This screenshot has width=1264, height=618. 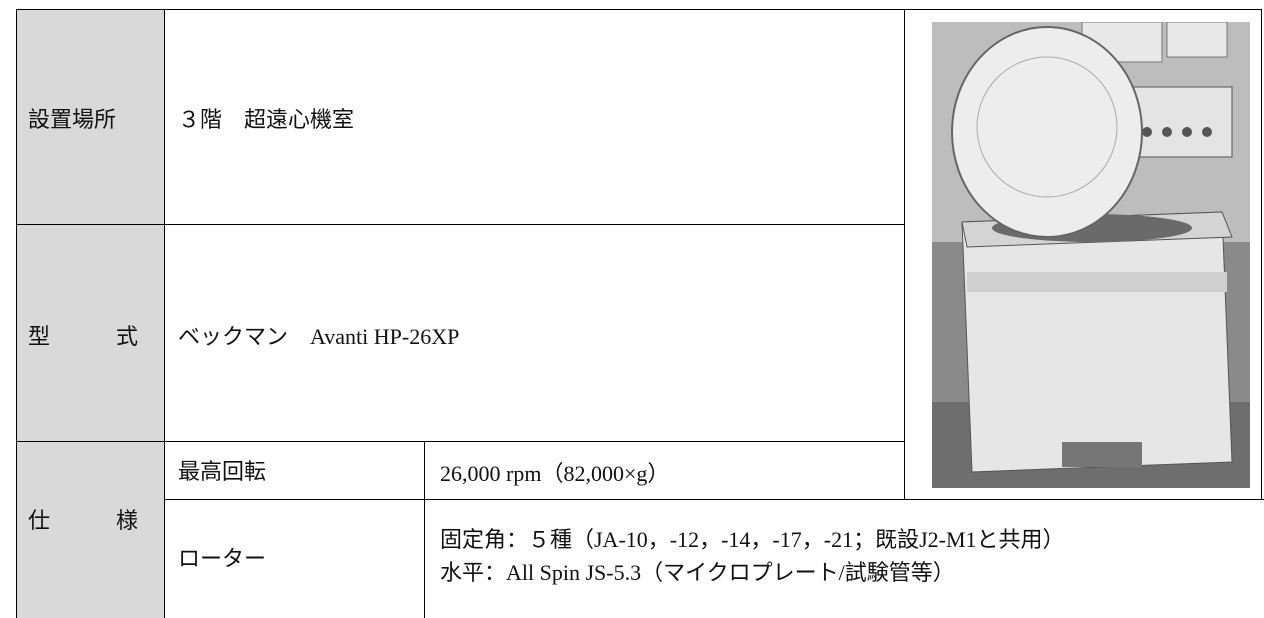 What do you see at coordinates (266, 119) in the screenshot?
I see `row-value: ３階 超遠心機室` at bounding box center [266, 119].